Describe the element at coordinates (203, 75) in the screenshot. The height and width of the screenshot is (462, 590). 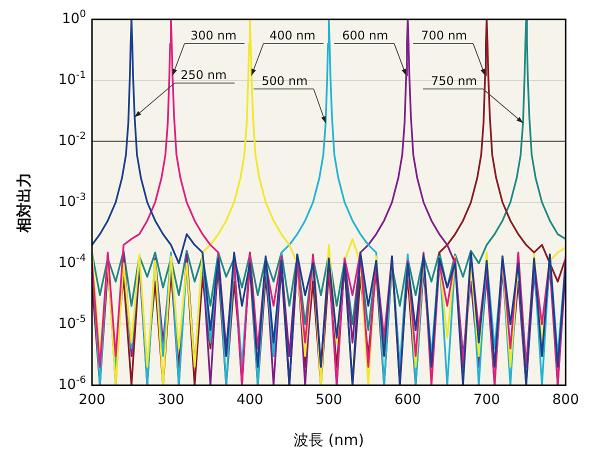
I see `annotation: 250 nm` at that location.